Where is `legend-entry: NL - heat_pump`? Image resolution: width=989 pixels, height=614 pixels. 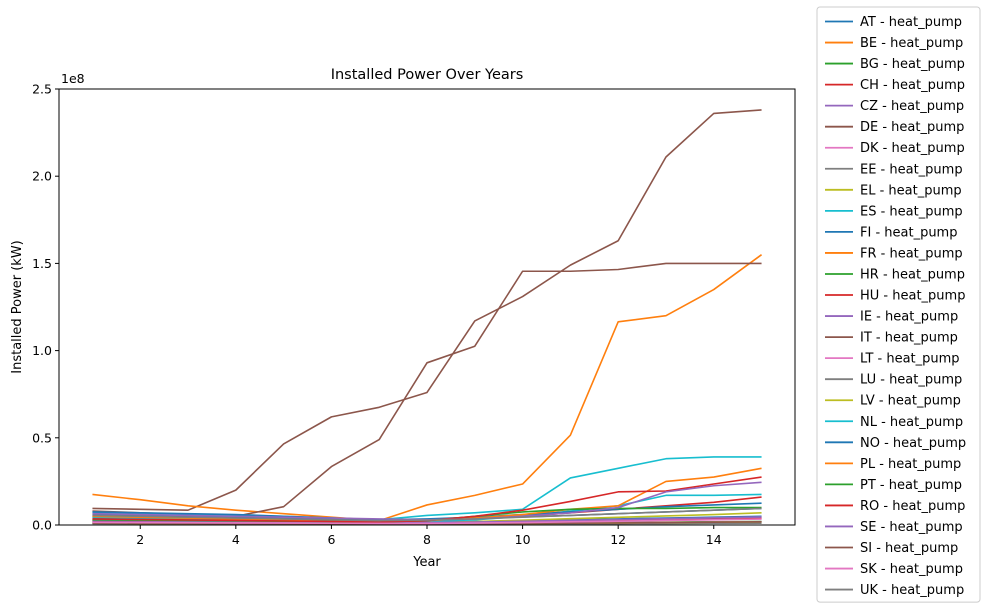
legend-entry: NL - heat_pump is located at coordinates (911, 422).